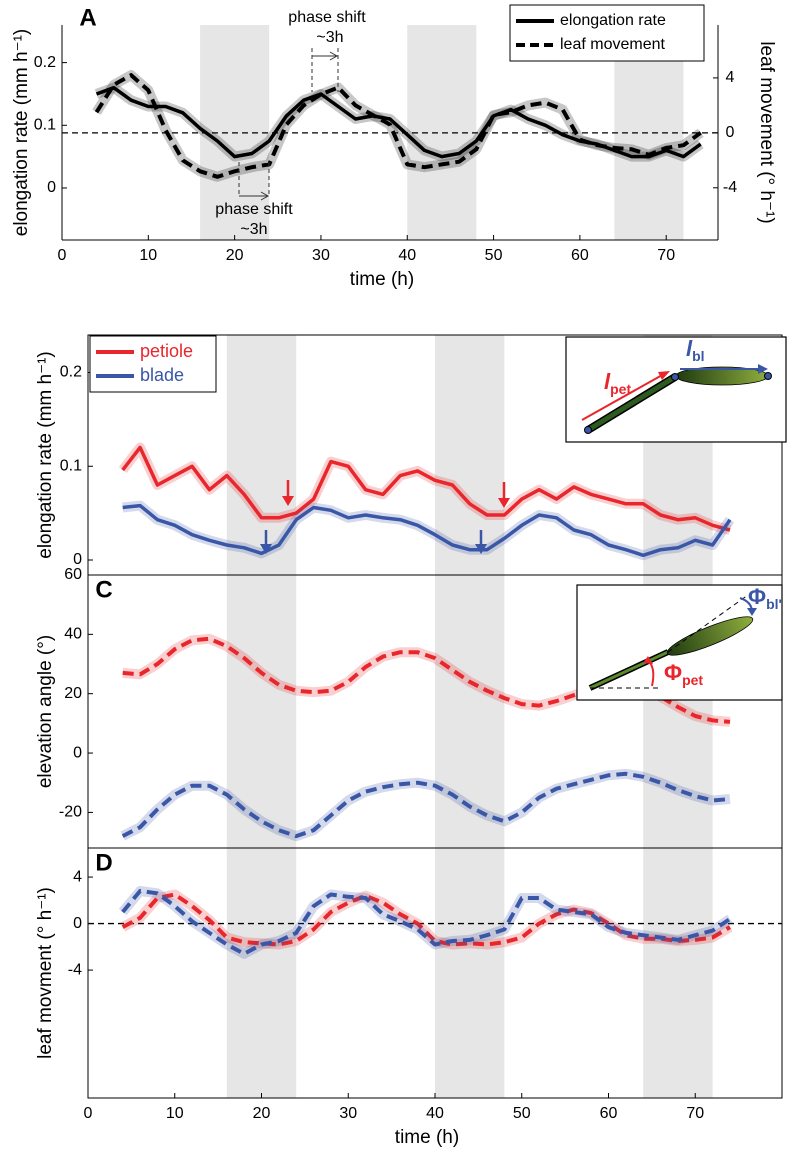 This screenshot has height=1154, width=793. I want to click on inset-label: lpet, so click(617, 383).